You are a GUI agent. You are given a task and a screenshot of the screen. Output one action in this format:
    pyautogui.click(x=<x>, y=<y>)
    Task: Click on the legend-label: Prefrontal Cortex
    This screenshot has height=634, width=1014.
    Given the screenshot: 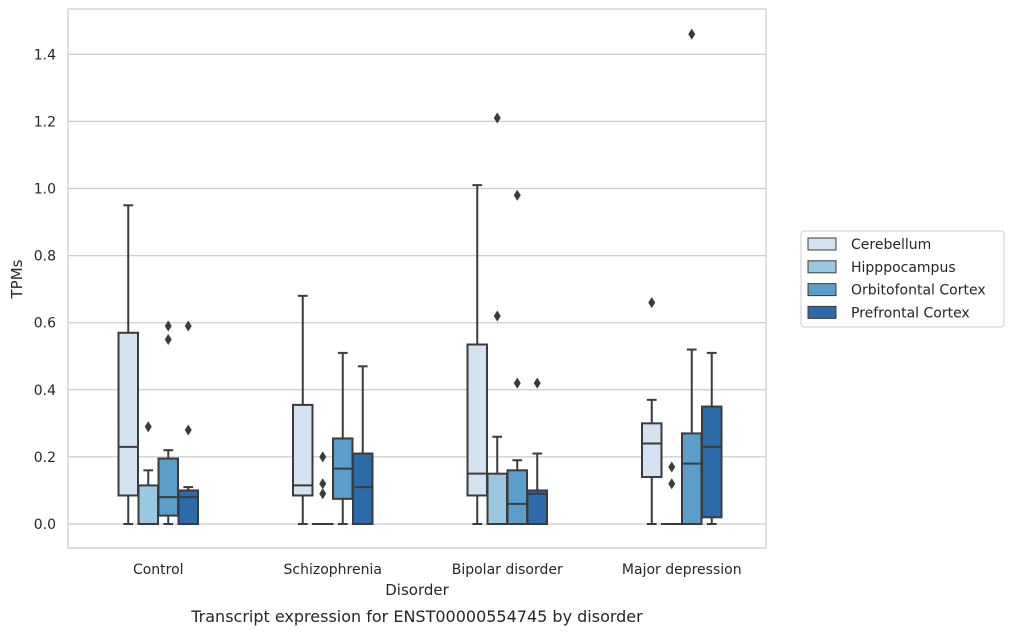 What is the action you would take?
    pyautogui.click(x=910, y=313)
    